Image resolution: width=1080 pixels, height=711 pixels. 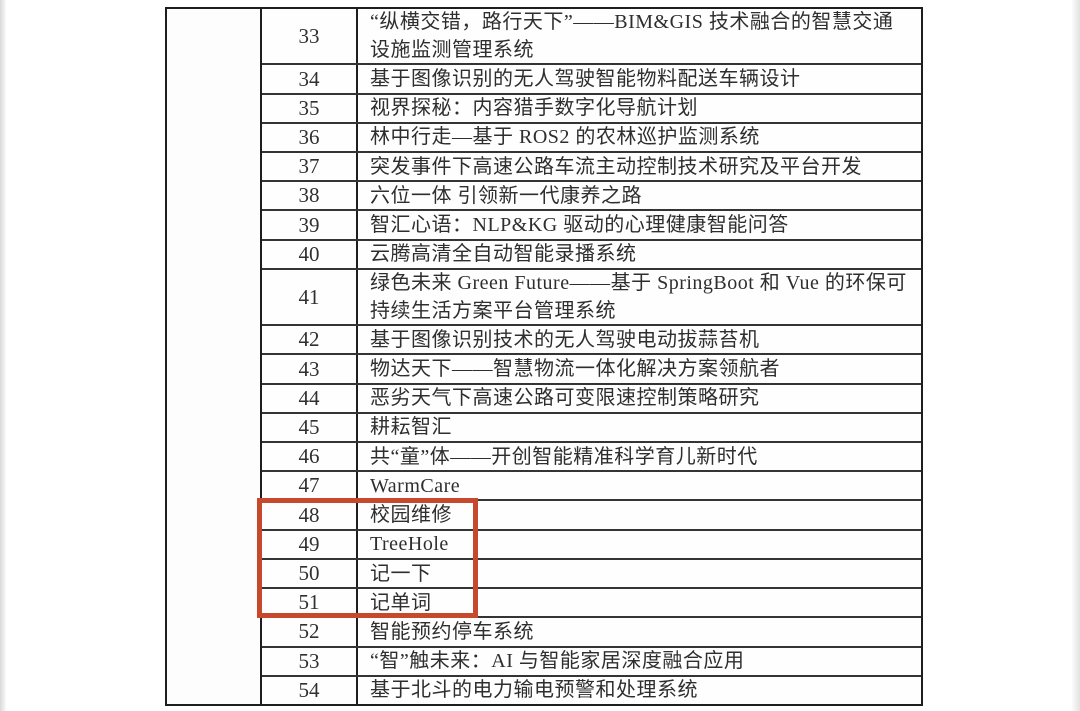 I want to click on row-number: 51, so click(x=310, y=603).